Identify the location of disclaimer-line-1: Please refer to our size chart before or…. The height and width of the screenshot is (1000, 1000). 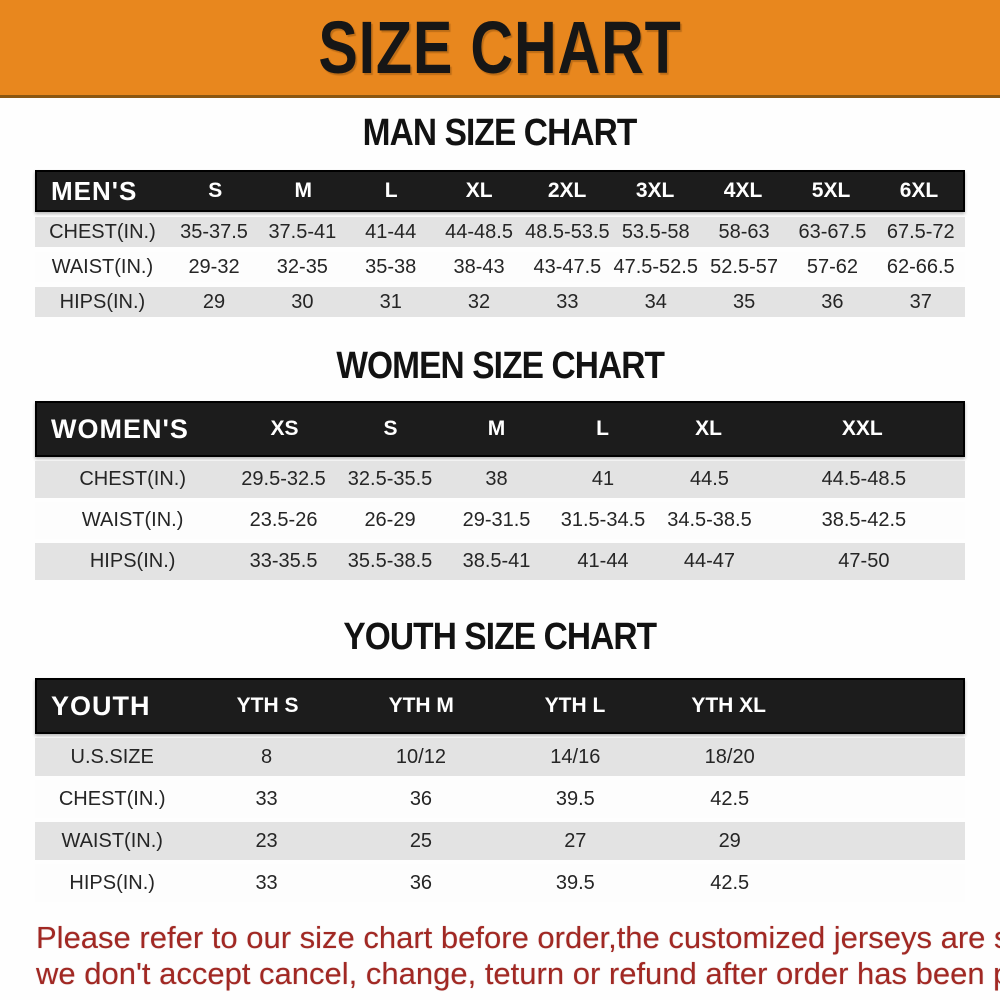
(518, 937).